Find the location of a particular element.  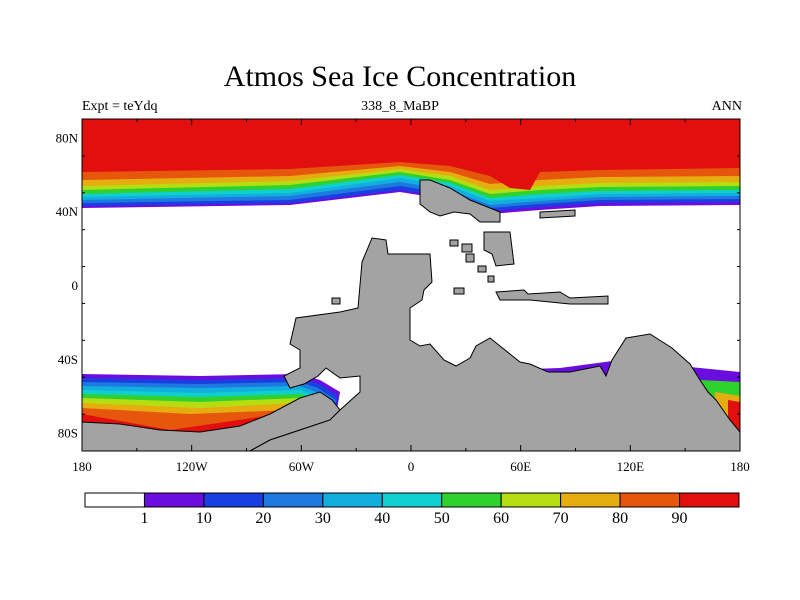

lon-label: 60W is located at coordinates (302, 466).